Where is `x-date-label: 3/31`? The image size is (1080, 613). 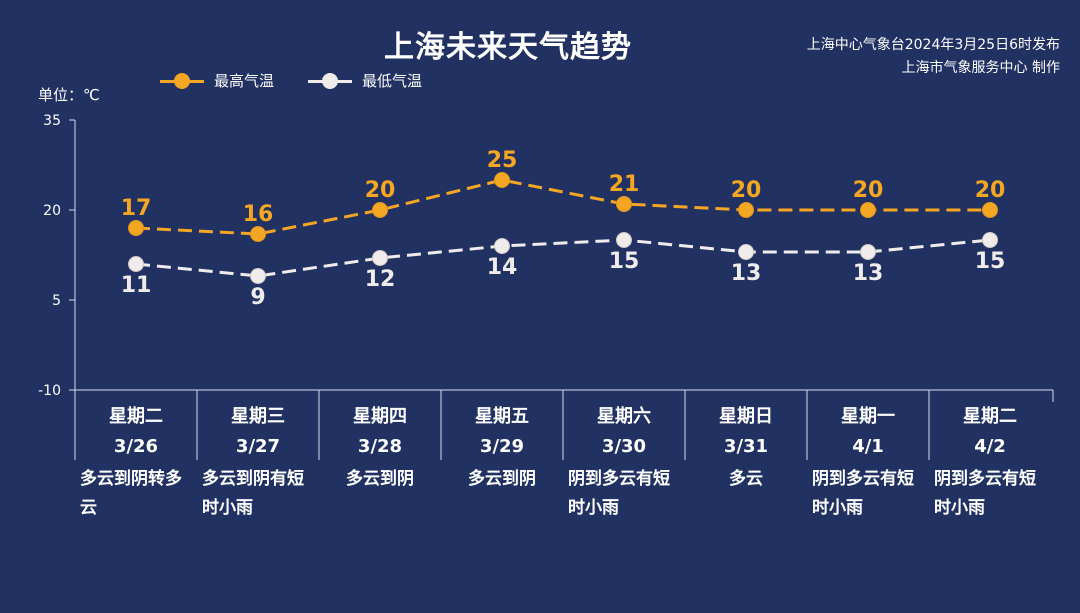 x-date-label: 3/31 is located at coordinates (746, 446).